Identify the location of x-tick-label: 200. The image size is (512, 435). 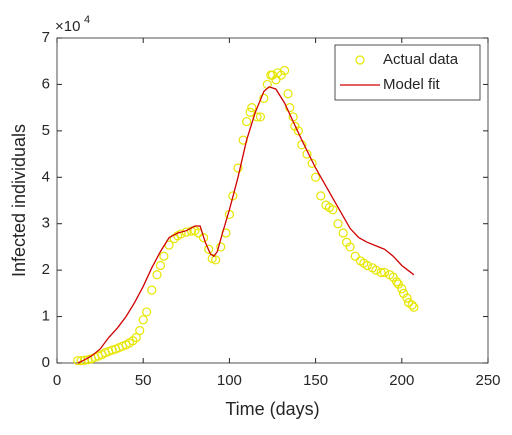
(401, 380).